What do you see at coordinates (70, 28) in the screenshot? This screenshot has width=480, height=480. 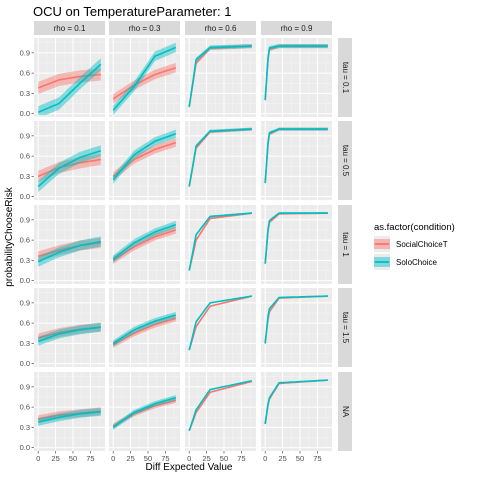 I see `col-strip-label: rho = 0.1` at bounding box center [70, 28].